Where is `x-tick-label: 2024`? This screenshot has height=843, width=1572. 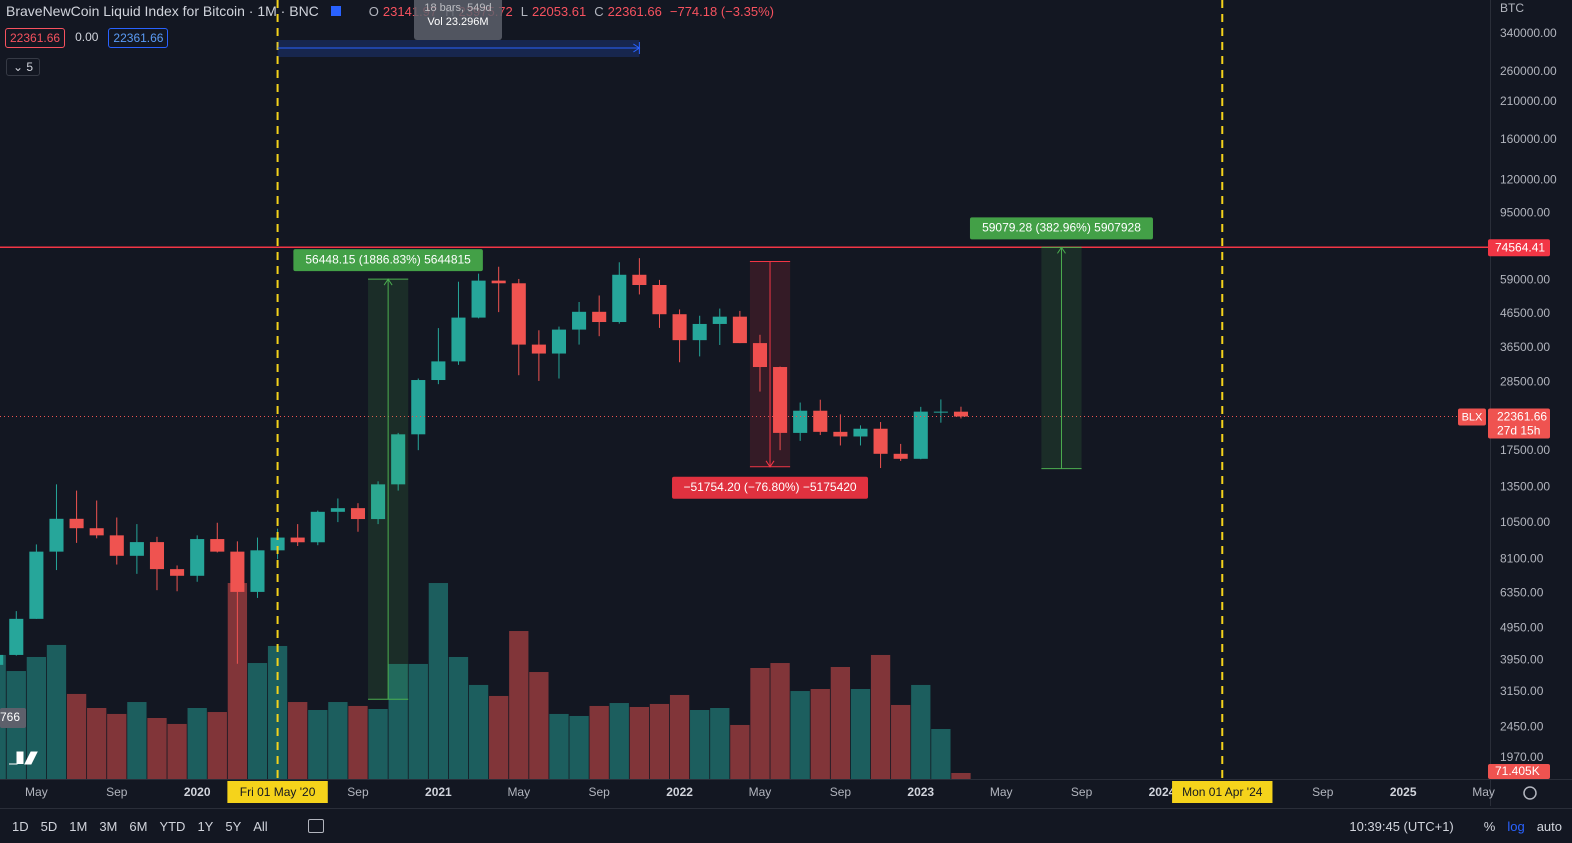 x-tick-label: 2024 is located at coordinates (1162, 792).